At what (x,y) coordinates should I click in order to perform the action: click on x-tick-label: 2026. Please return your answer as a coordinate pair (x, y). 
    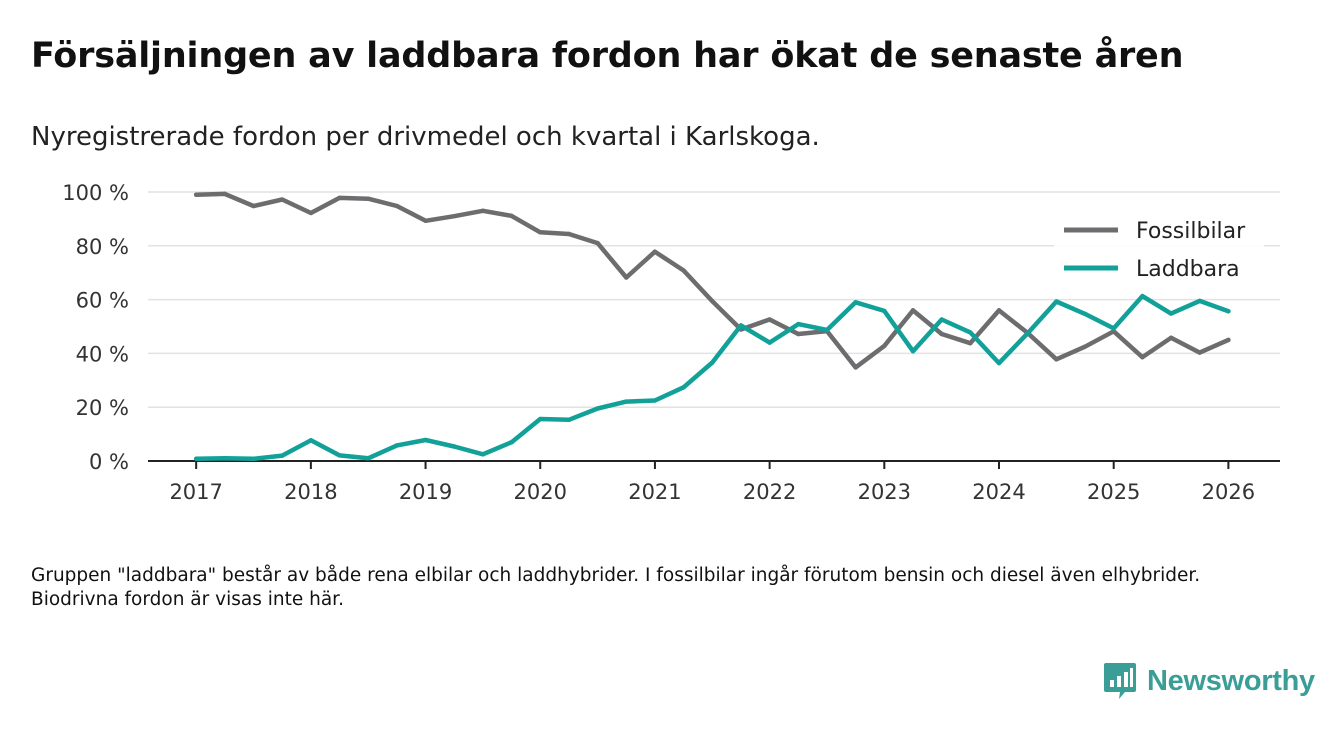
    Looking at the image, I should click on (1228, 492).